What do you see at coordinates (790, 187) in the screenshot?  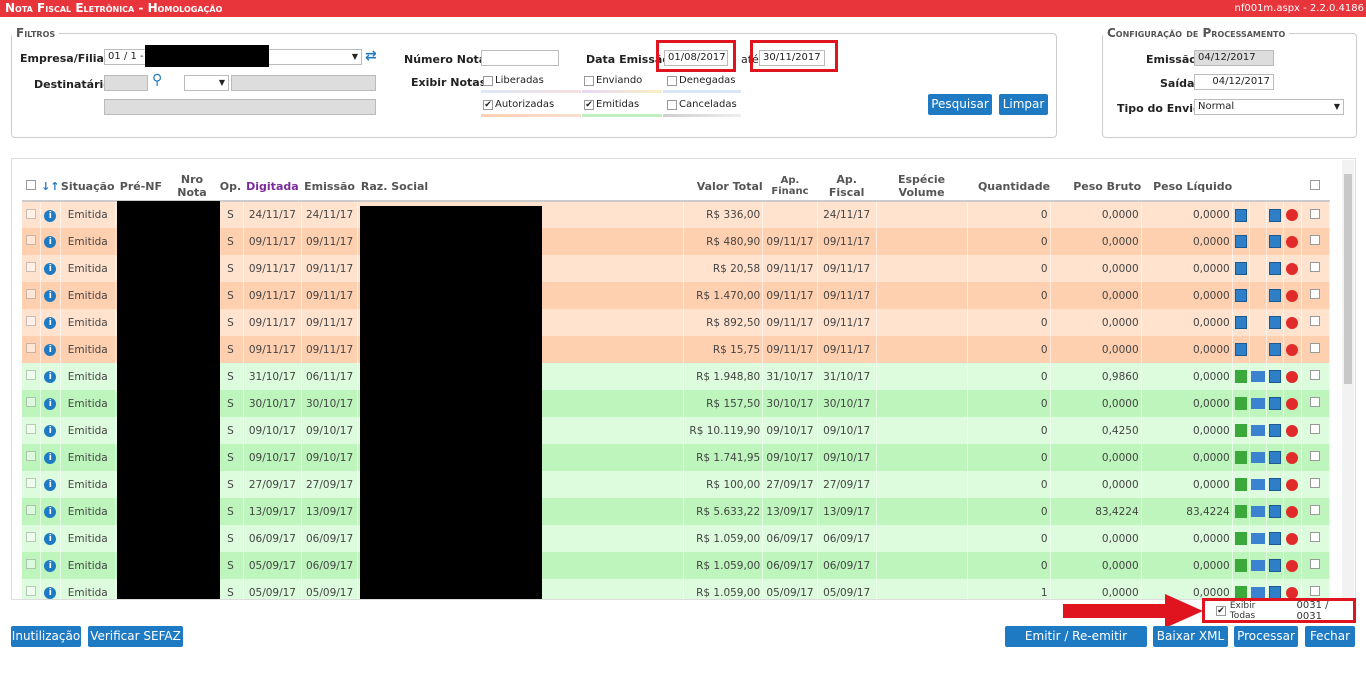 I see `col-ap-financ: Ap. Financ` at bounding box center [790, 187].